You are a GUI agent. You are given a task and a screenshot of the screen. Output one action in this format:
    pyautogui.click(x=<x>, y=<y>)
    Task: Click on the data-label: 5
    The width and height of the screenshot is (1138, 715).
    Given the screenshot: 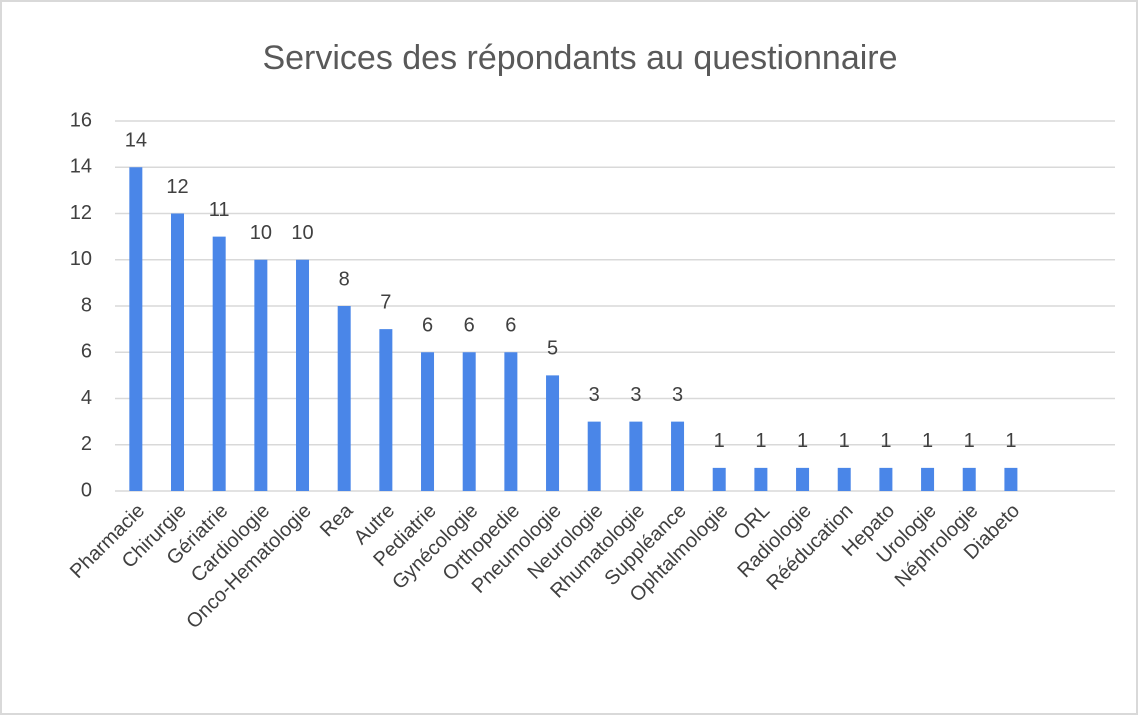 What is the action you would take?
    pyautogui.click(x=552, y=349)
    